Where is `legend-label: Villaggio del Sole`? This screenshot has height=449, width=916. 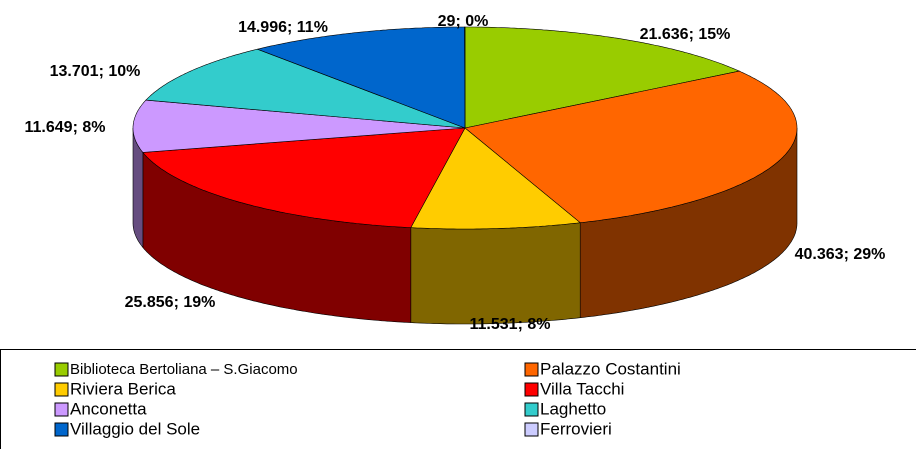 legend-label: Villaggio del Sole is located at coordinates (135, 428).